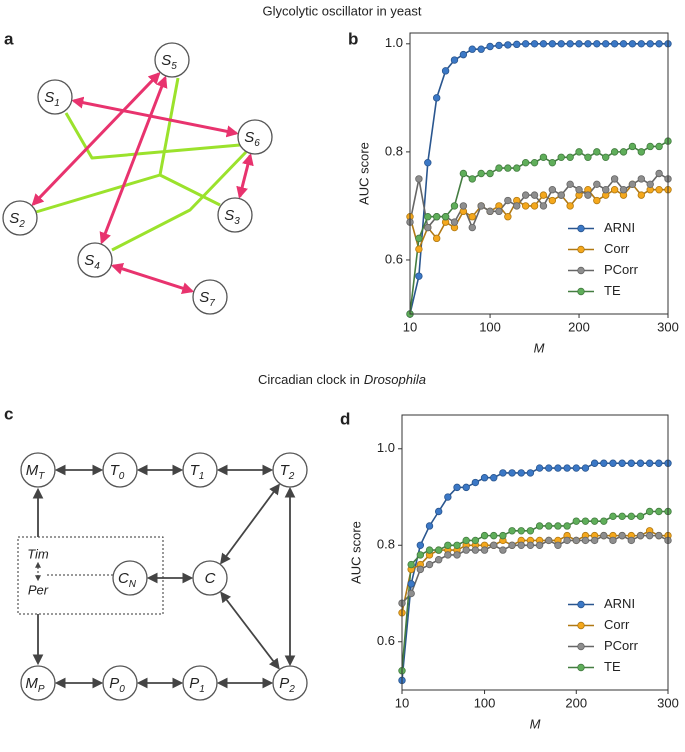 The image size is (685, 752). I want to click on node-symbol: S, so click(49, 97).